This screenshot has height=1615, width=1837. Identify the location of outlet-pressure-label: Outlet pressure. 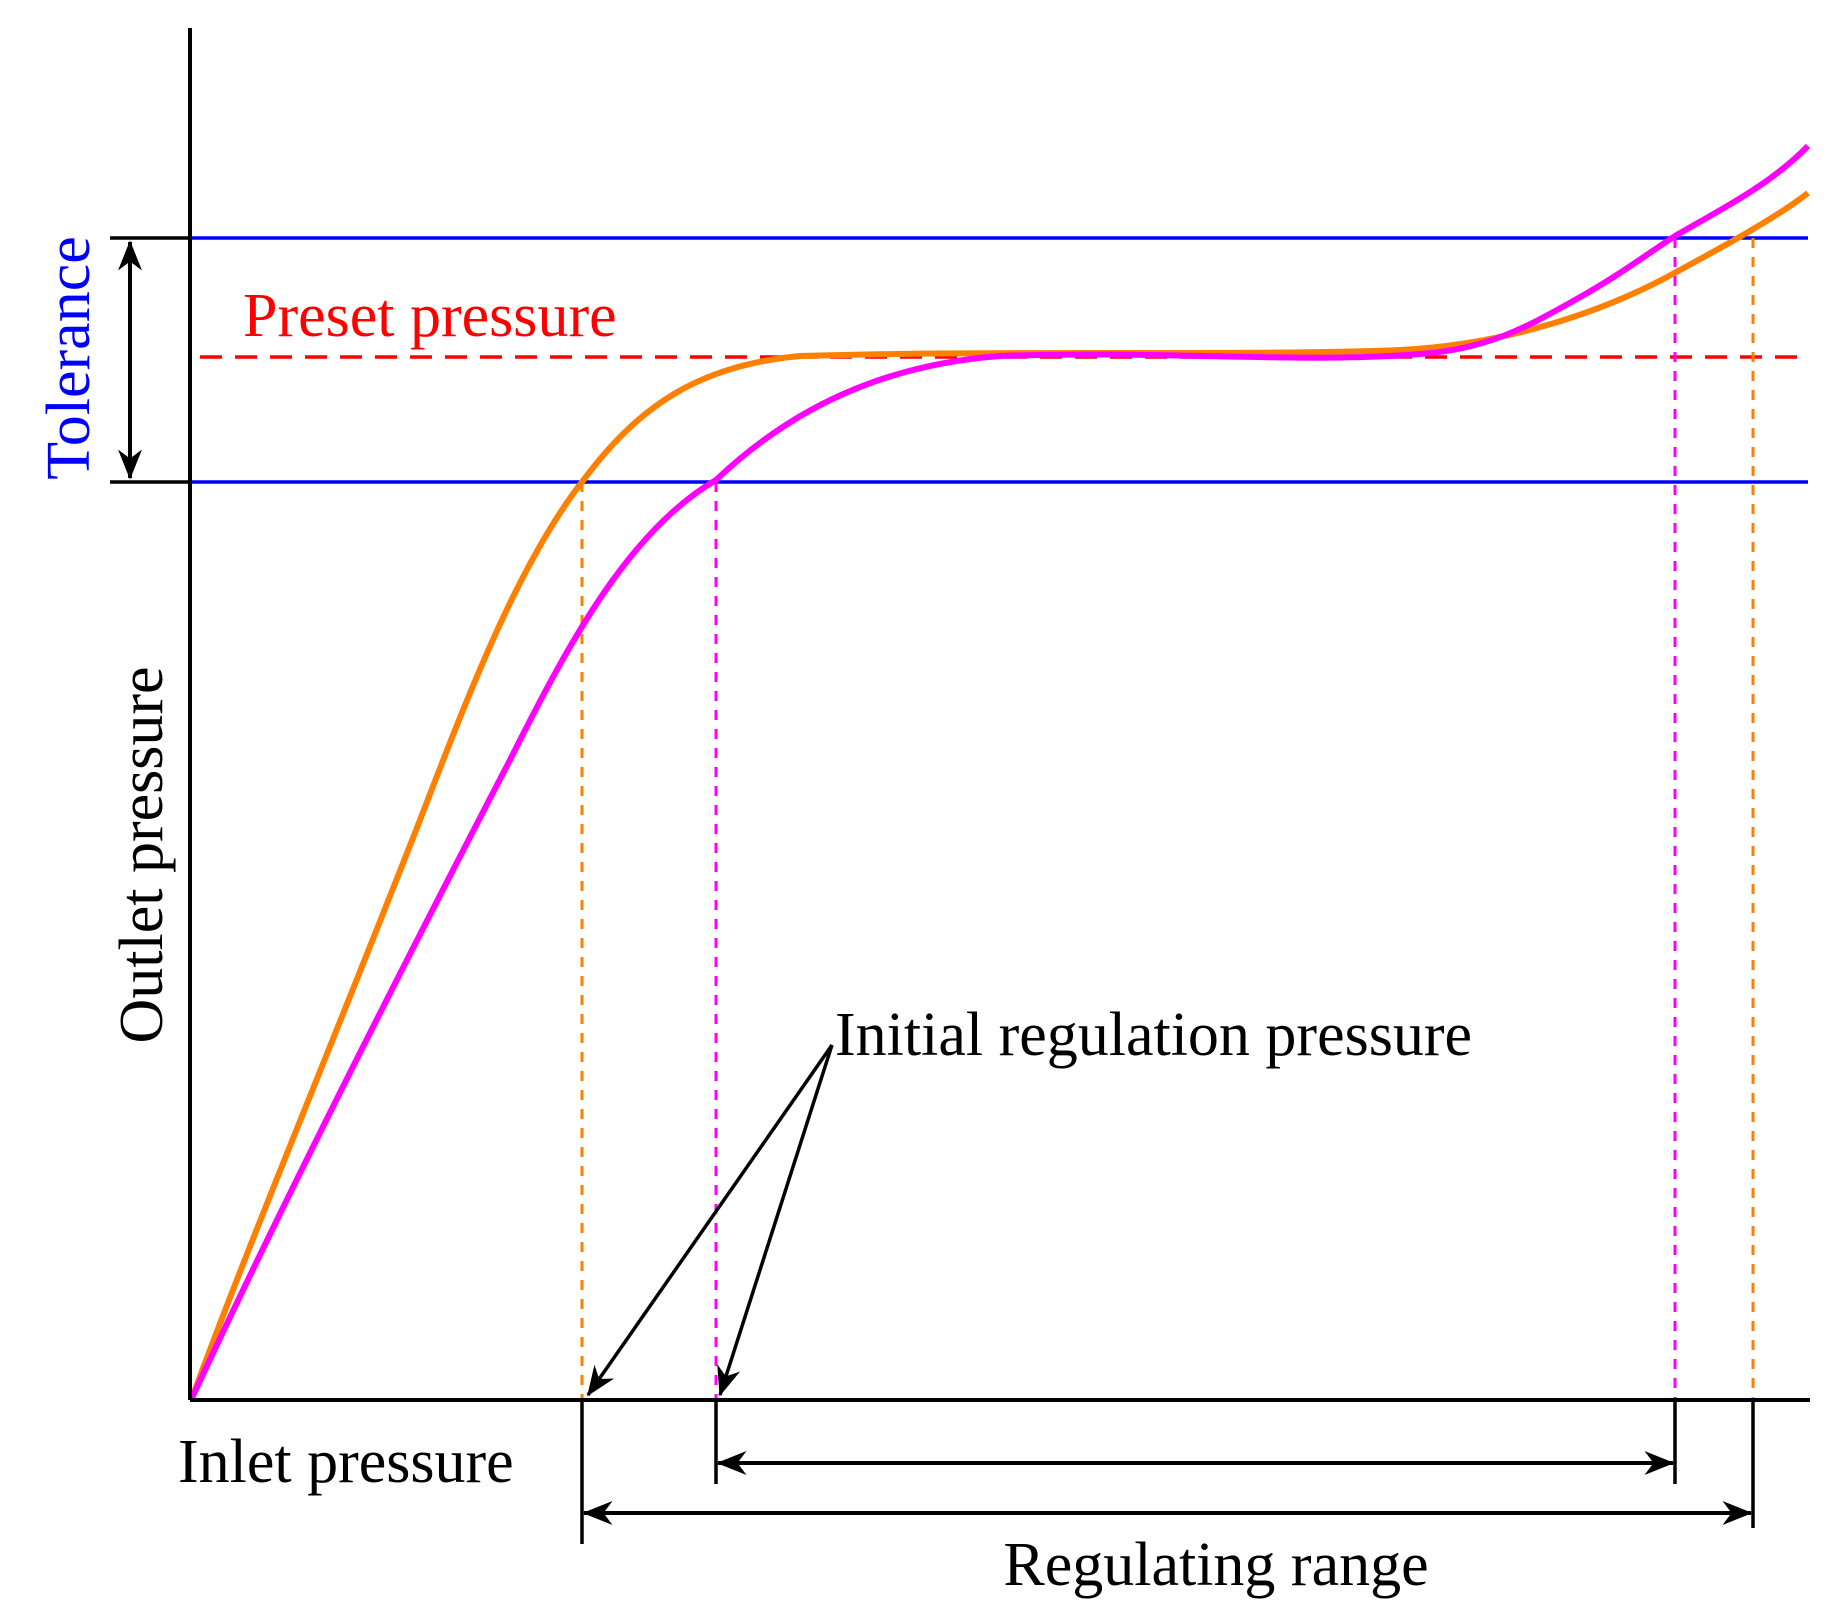
(142, 854).